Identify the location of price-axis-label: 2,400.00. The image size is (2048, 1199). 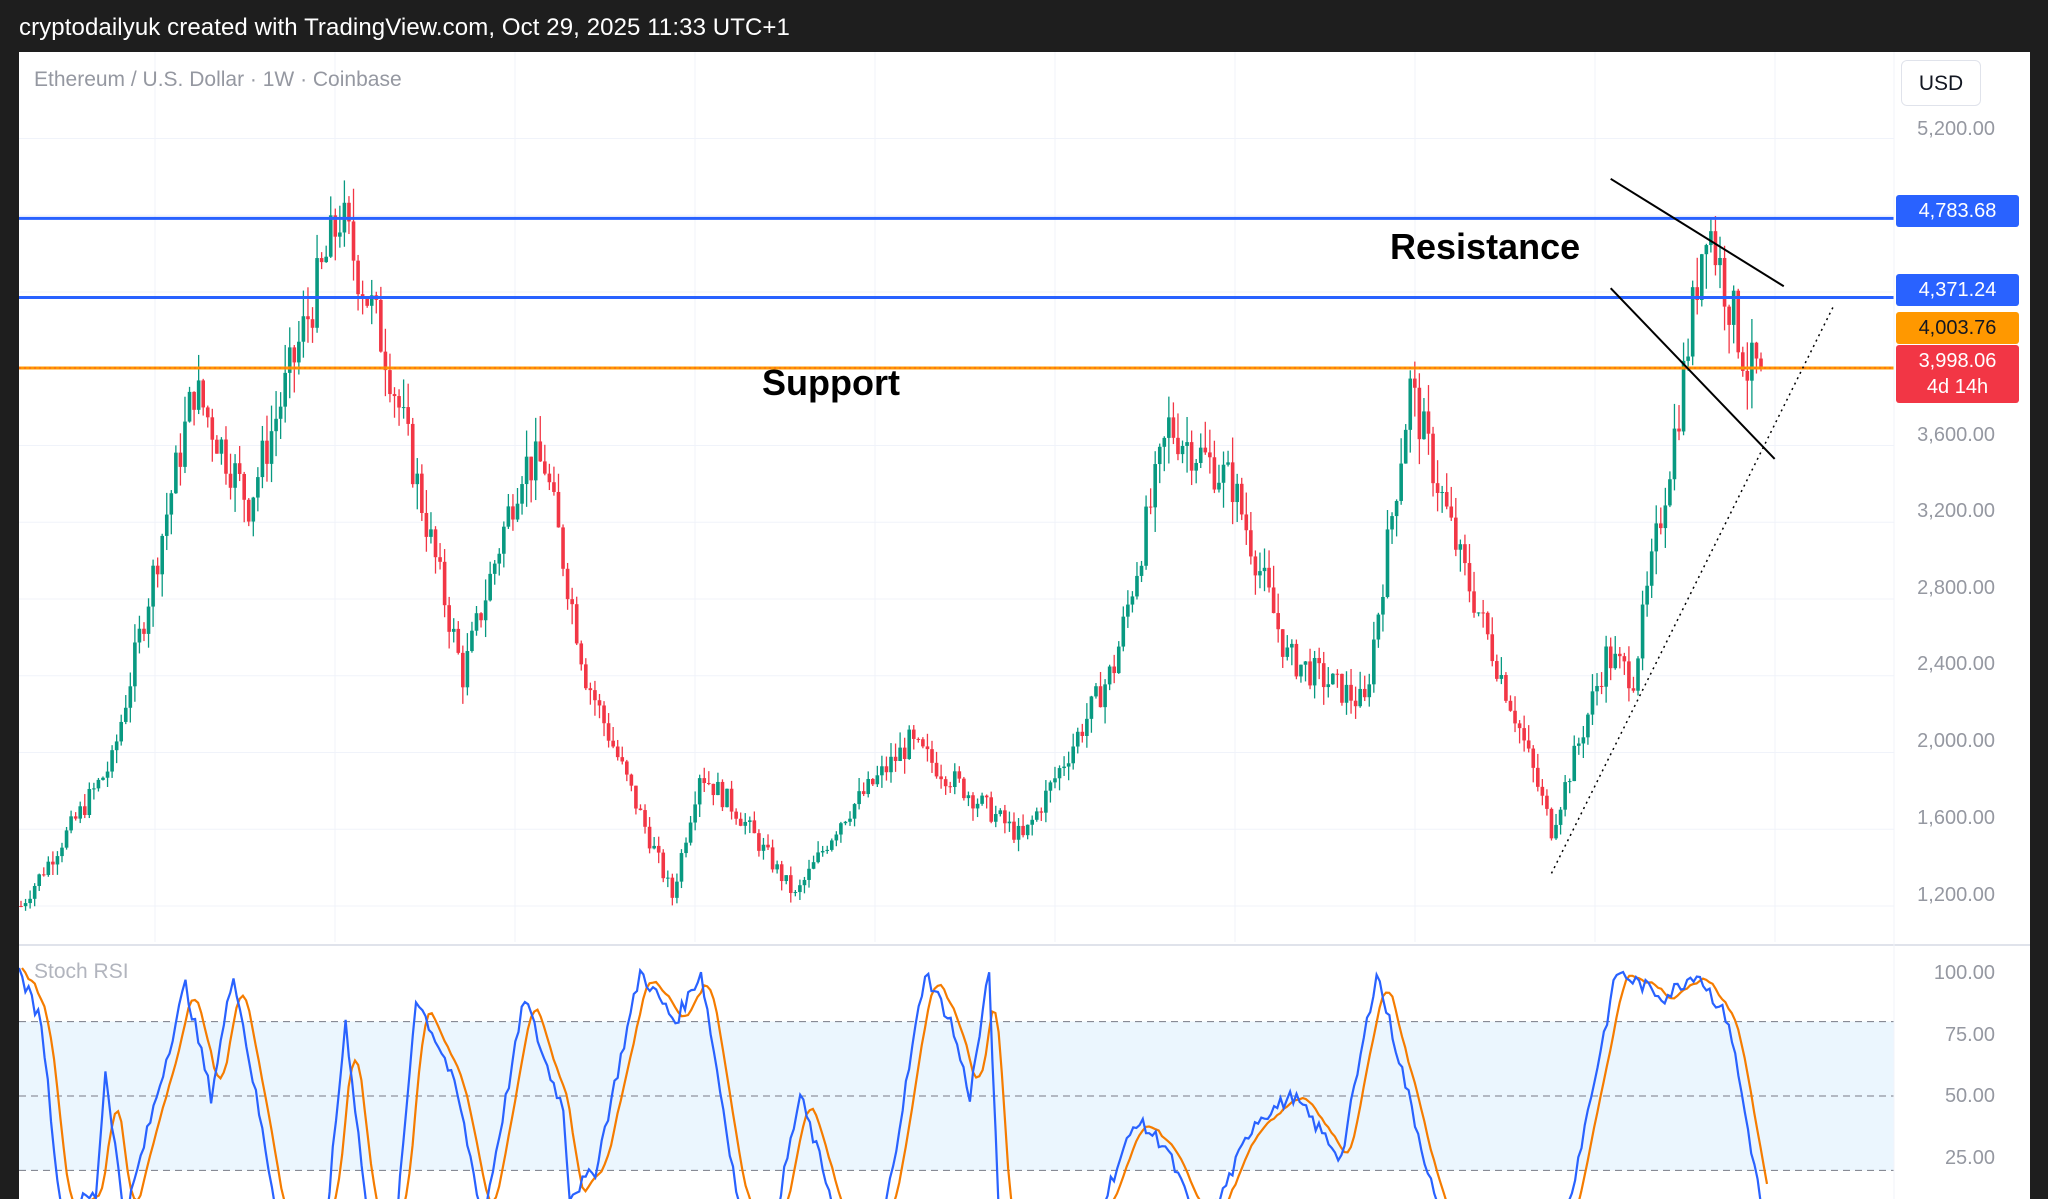
(1956, 664).